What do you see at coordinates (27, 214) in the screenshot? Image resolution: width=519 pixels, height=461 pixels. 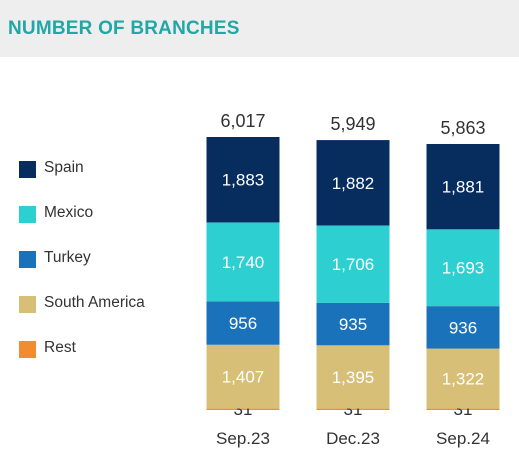 I see `legend-swatch-mexico` at bounding box center [27, 214].